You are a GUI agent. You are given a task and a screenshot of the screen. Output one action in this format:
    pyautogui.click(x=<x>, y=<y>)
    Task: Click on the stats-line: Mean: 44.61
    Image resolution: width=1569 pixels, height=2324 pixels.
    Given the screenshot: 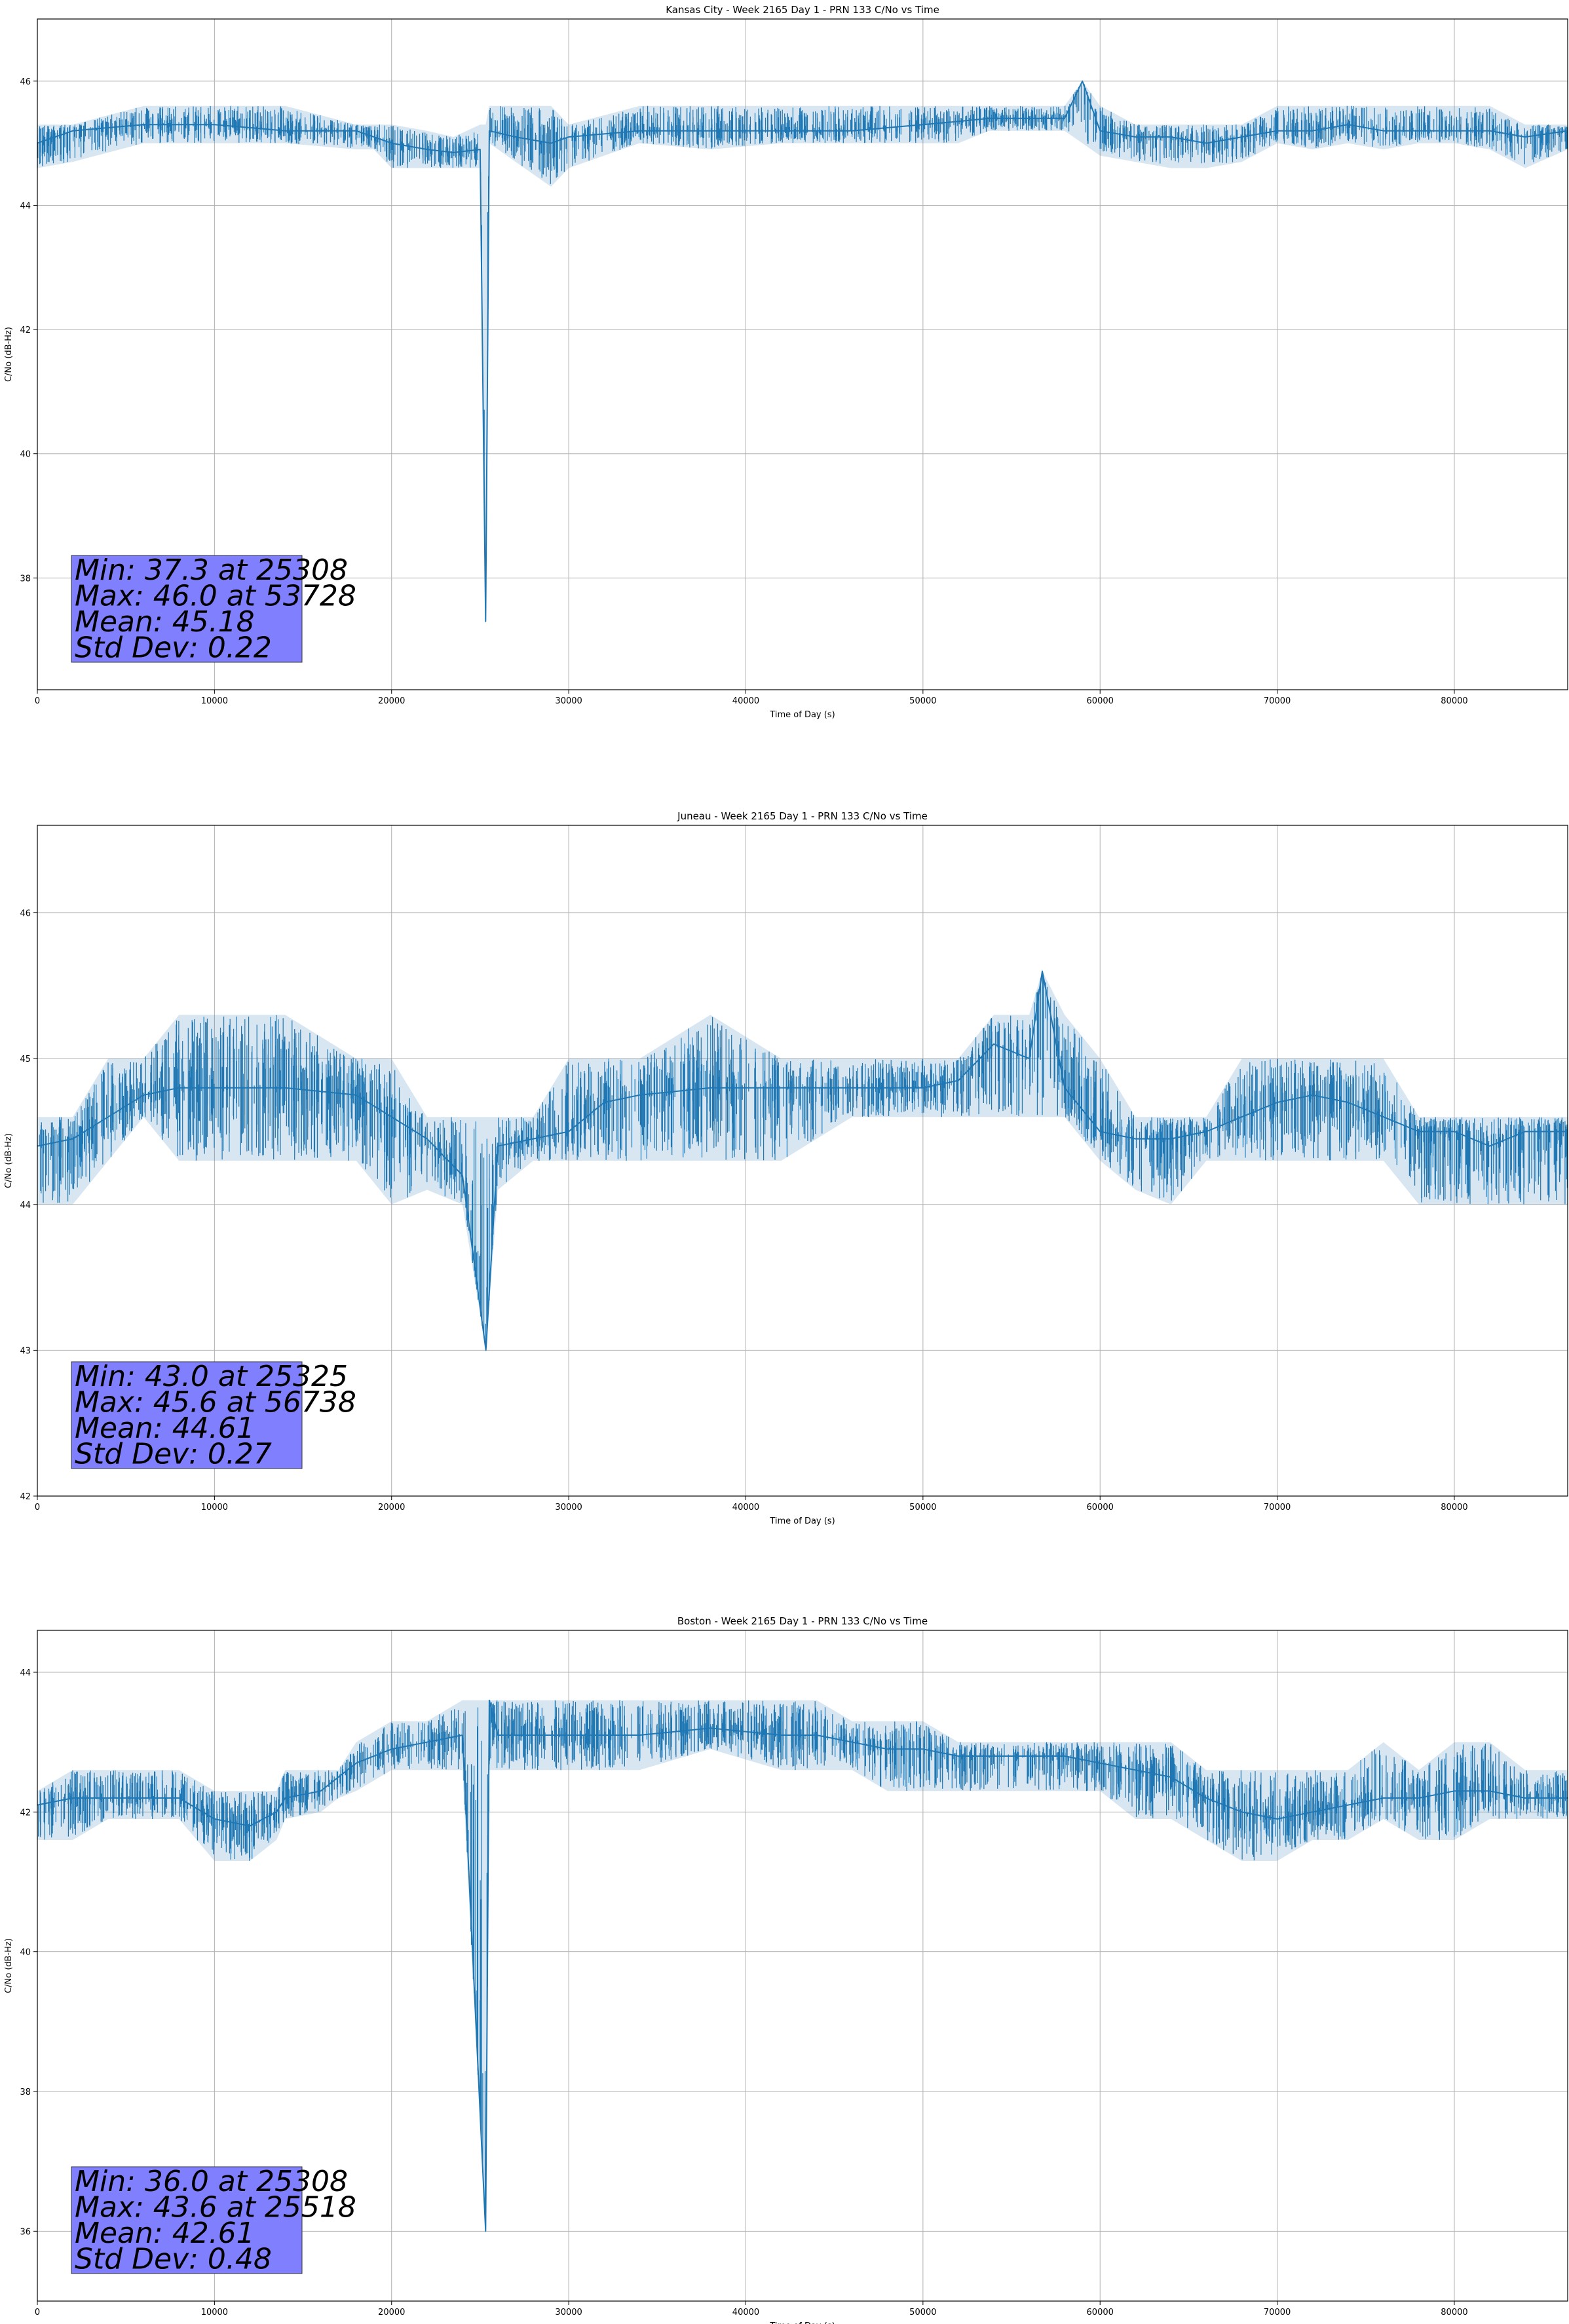 What is the action you would take?
    pyautogui.click(x=165, y=1428)
    